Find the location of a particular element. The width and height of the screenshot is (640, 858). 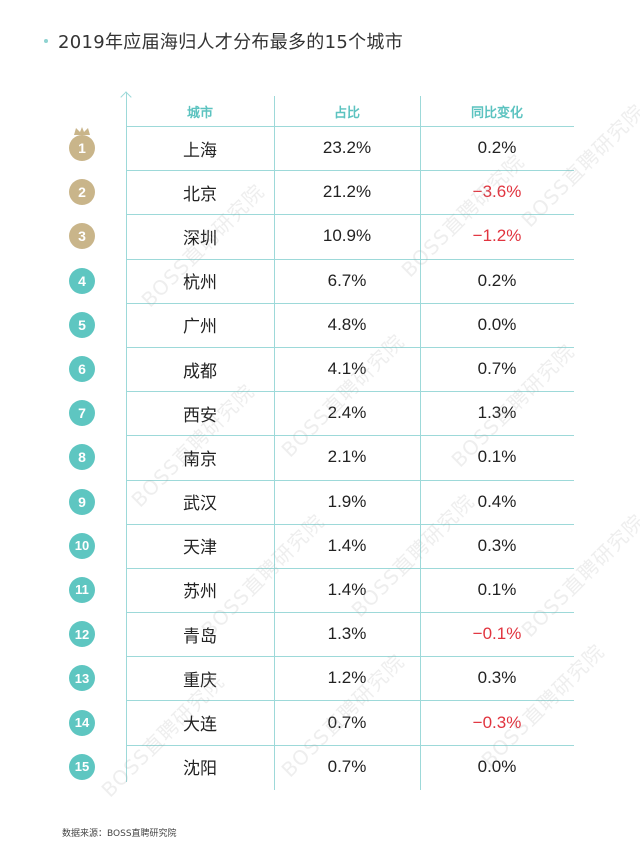

share-value: 1.3% is located at coordinates (347, 634).